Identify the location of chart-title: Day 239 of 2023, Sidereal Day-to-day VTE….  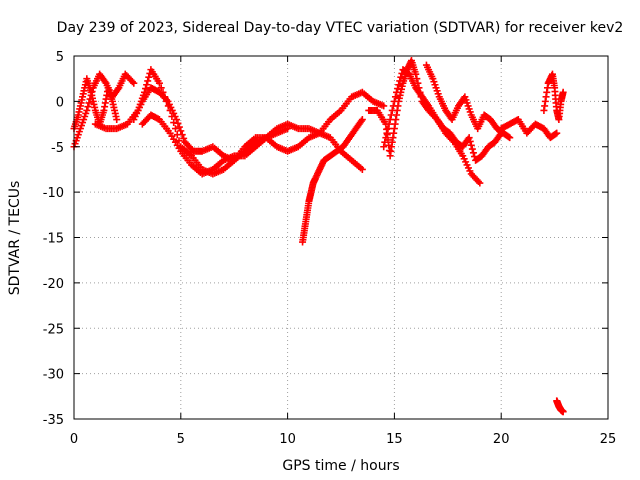
(340, 28).